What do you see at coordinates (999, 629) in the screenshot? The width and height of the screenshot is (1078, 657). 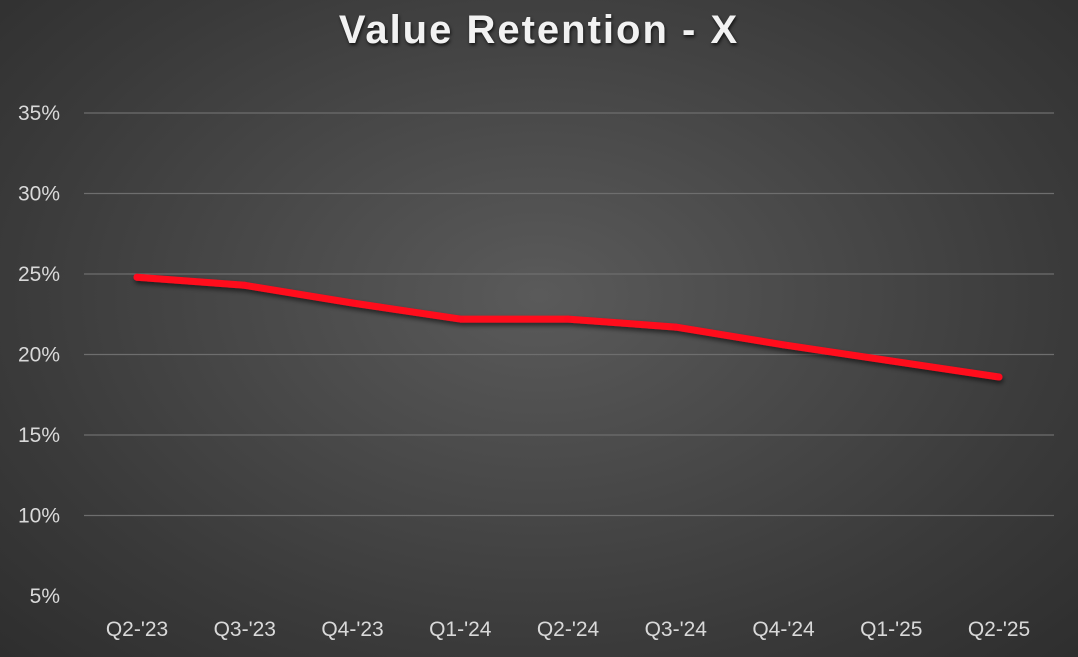 I see `x-tick-label: Q2-'25` at bounding box center [999, 629].